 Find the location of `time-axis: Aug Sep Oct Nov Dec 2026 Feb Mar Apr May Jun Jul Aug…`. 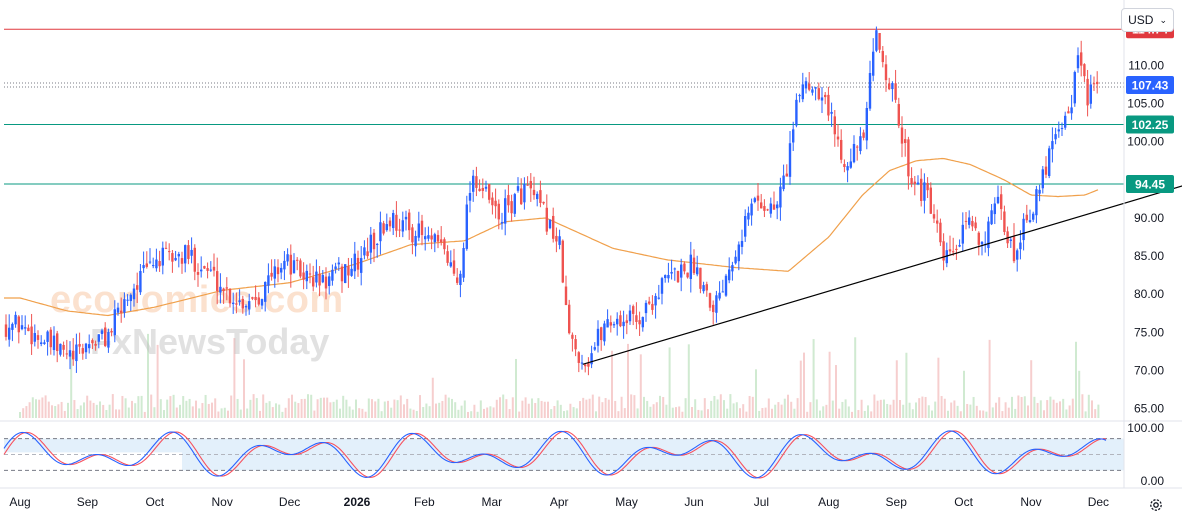

time-axis: Aug Sep Oct Nov Dec 2026 Feb Mar Apr May Jun Jul Aug… is located at coordinates (559, 502).